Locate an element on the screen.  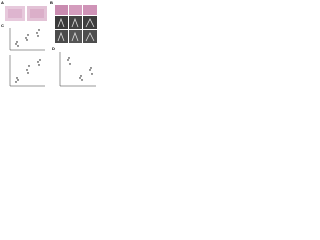
figure: A B C D is located at coordinates (49, 43).